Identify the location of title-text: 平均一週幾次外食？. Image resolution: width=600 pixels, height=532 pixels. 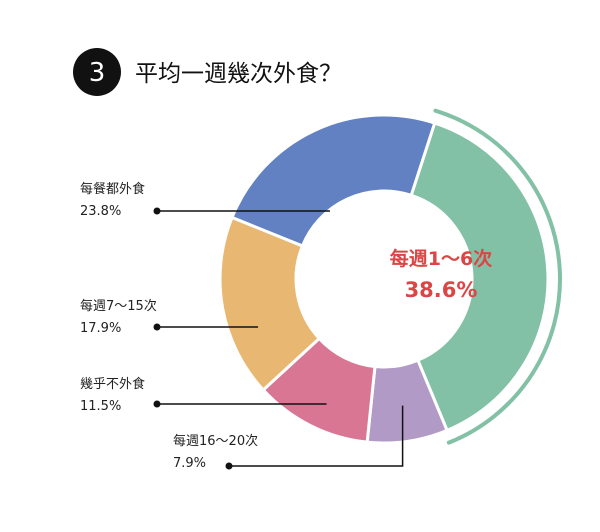
(238, 74).